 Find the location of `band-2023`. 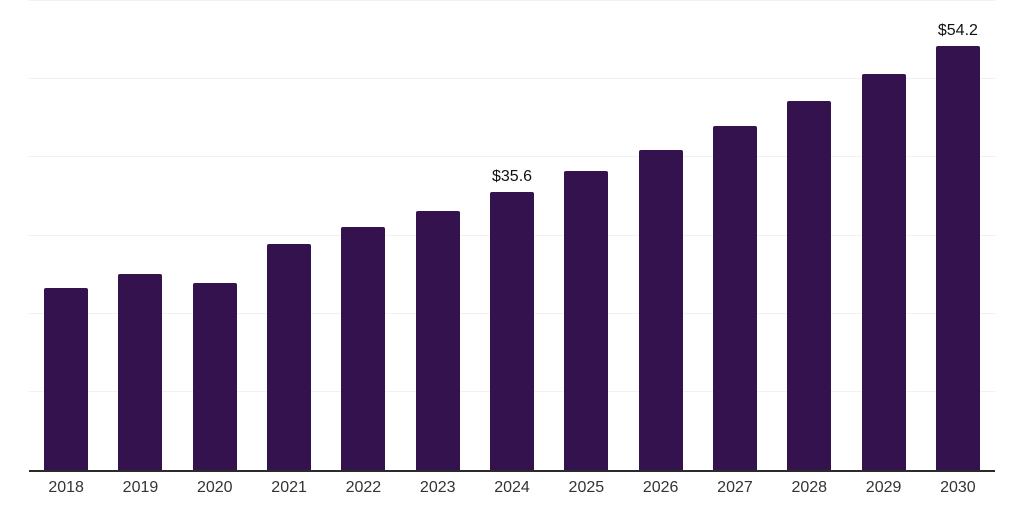

band-2023 is located at coordinates (438, 235).